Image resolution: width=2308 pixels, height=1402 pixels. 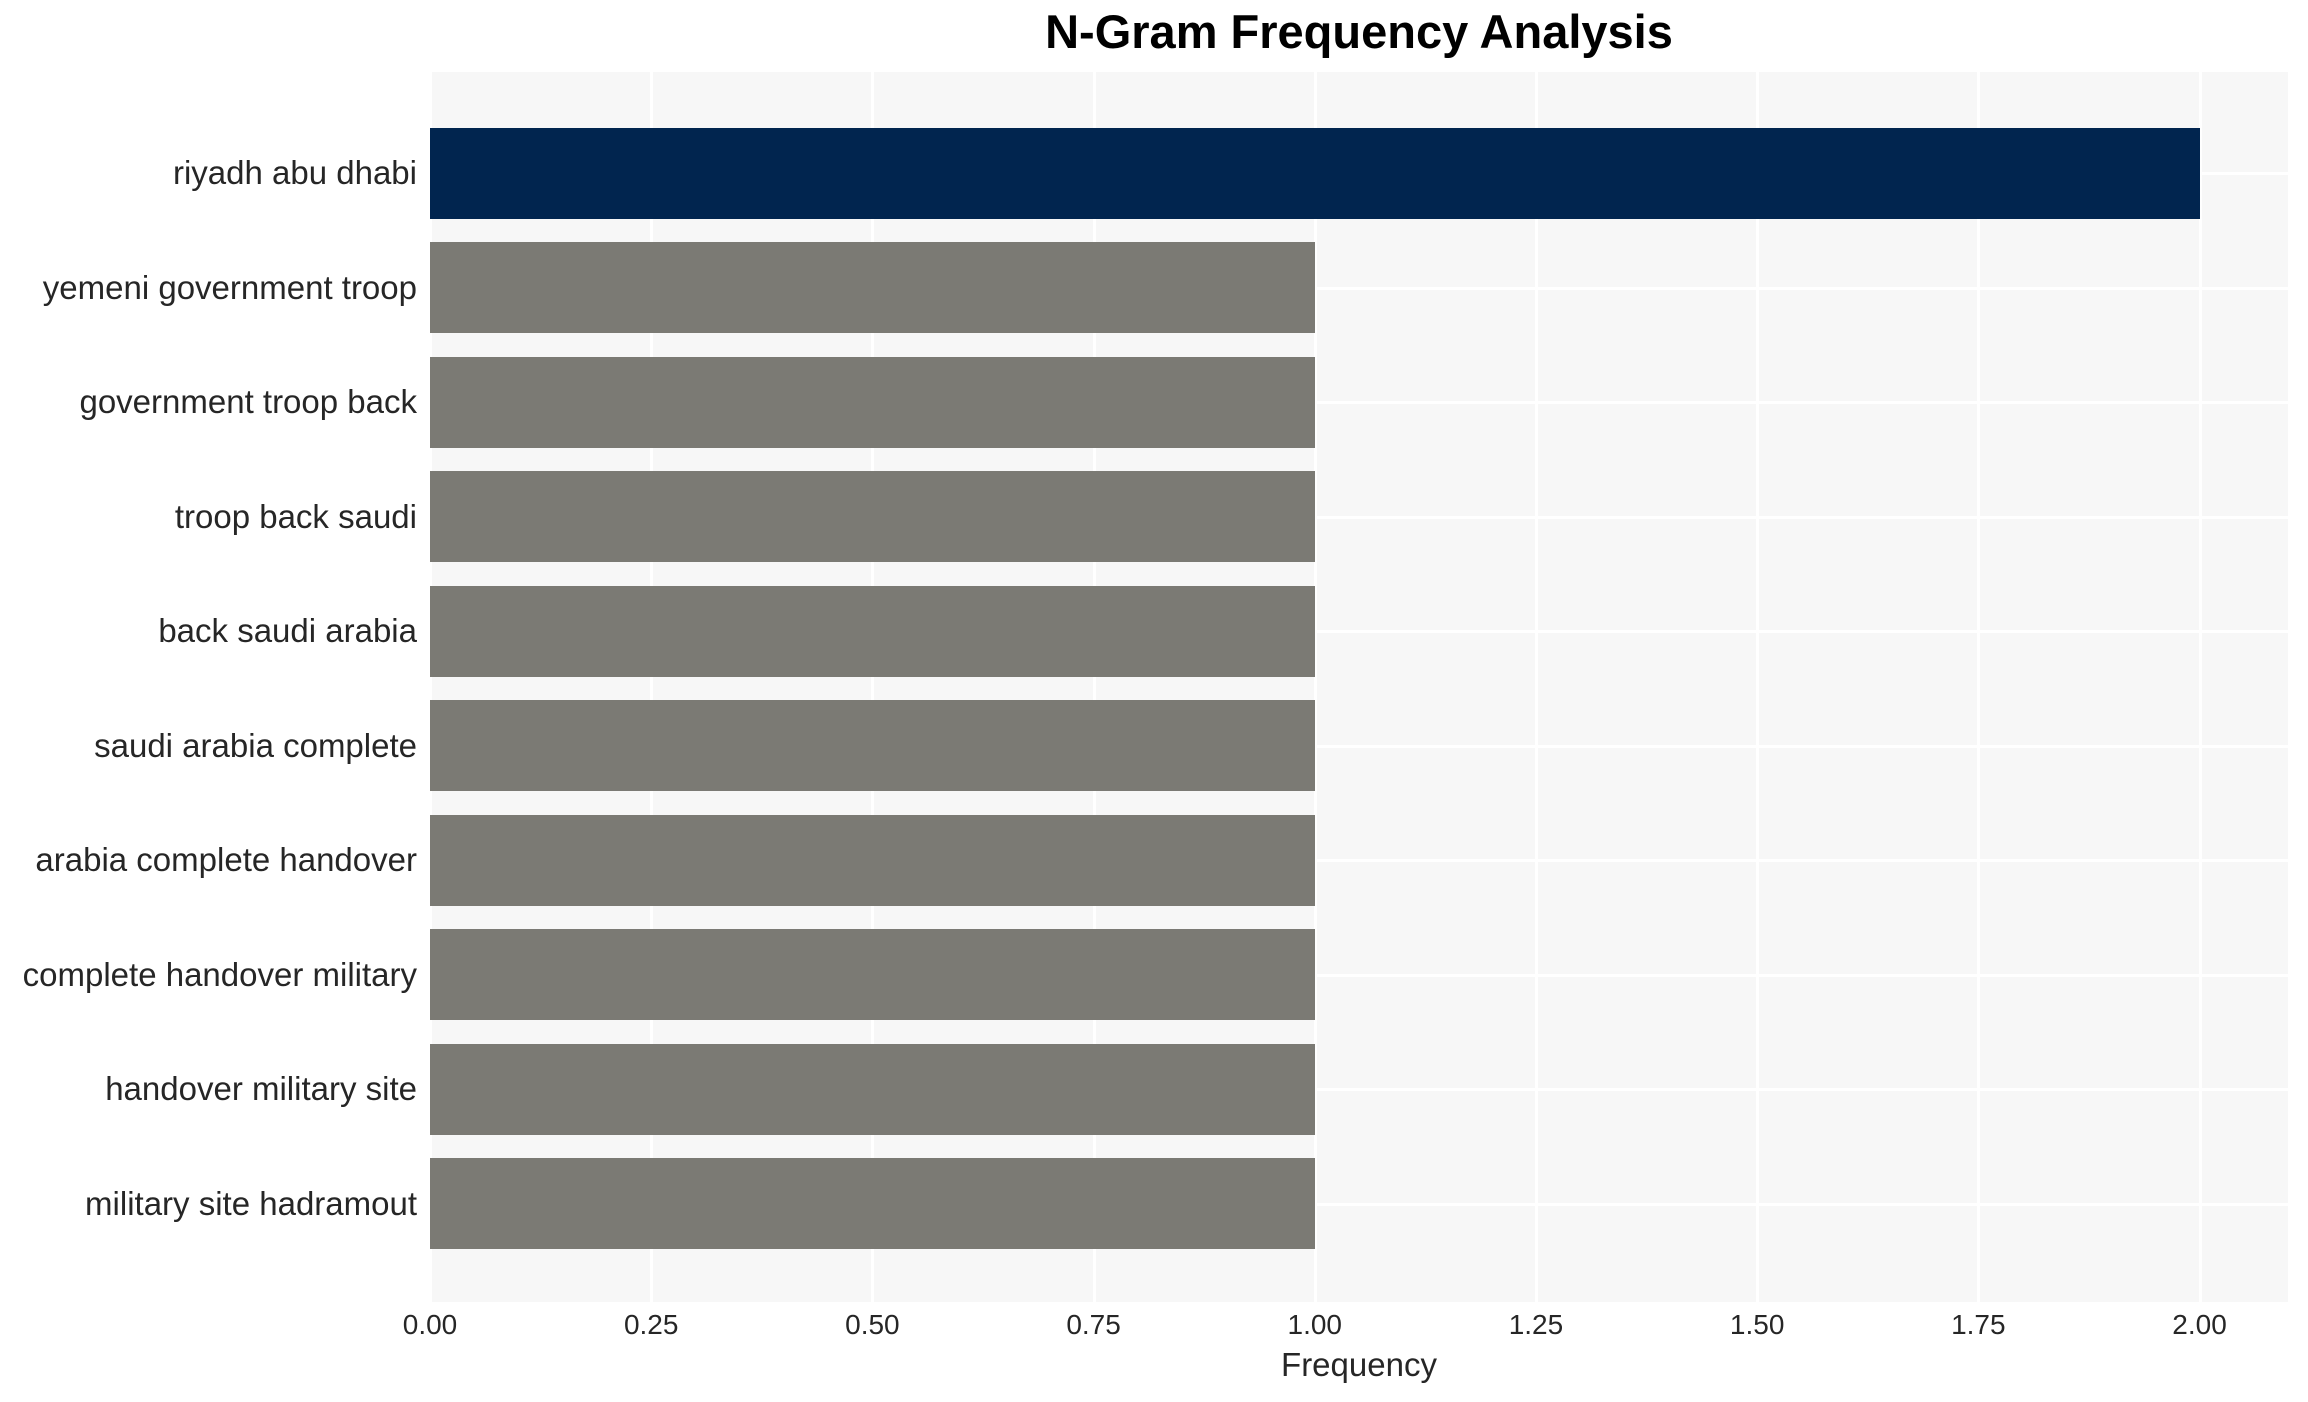 I want to click on bar-back-saudi-arabia, so click(x=872, y=631).